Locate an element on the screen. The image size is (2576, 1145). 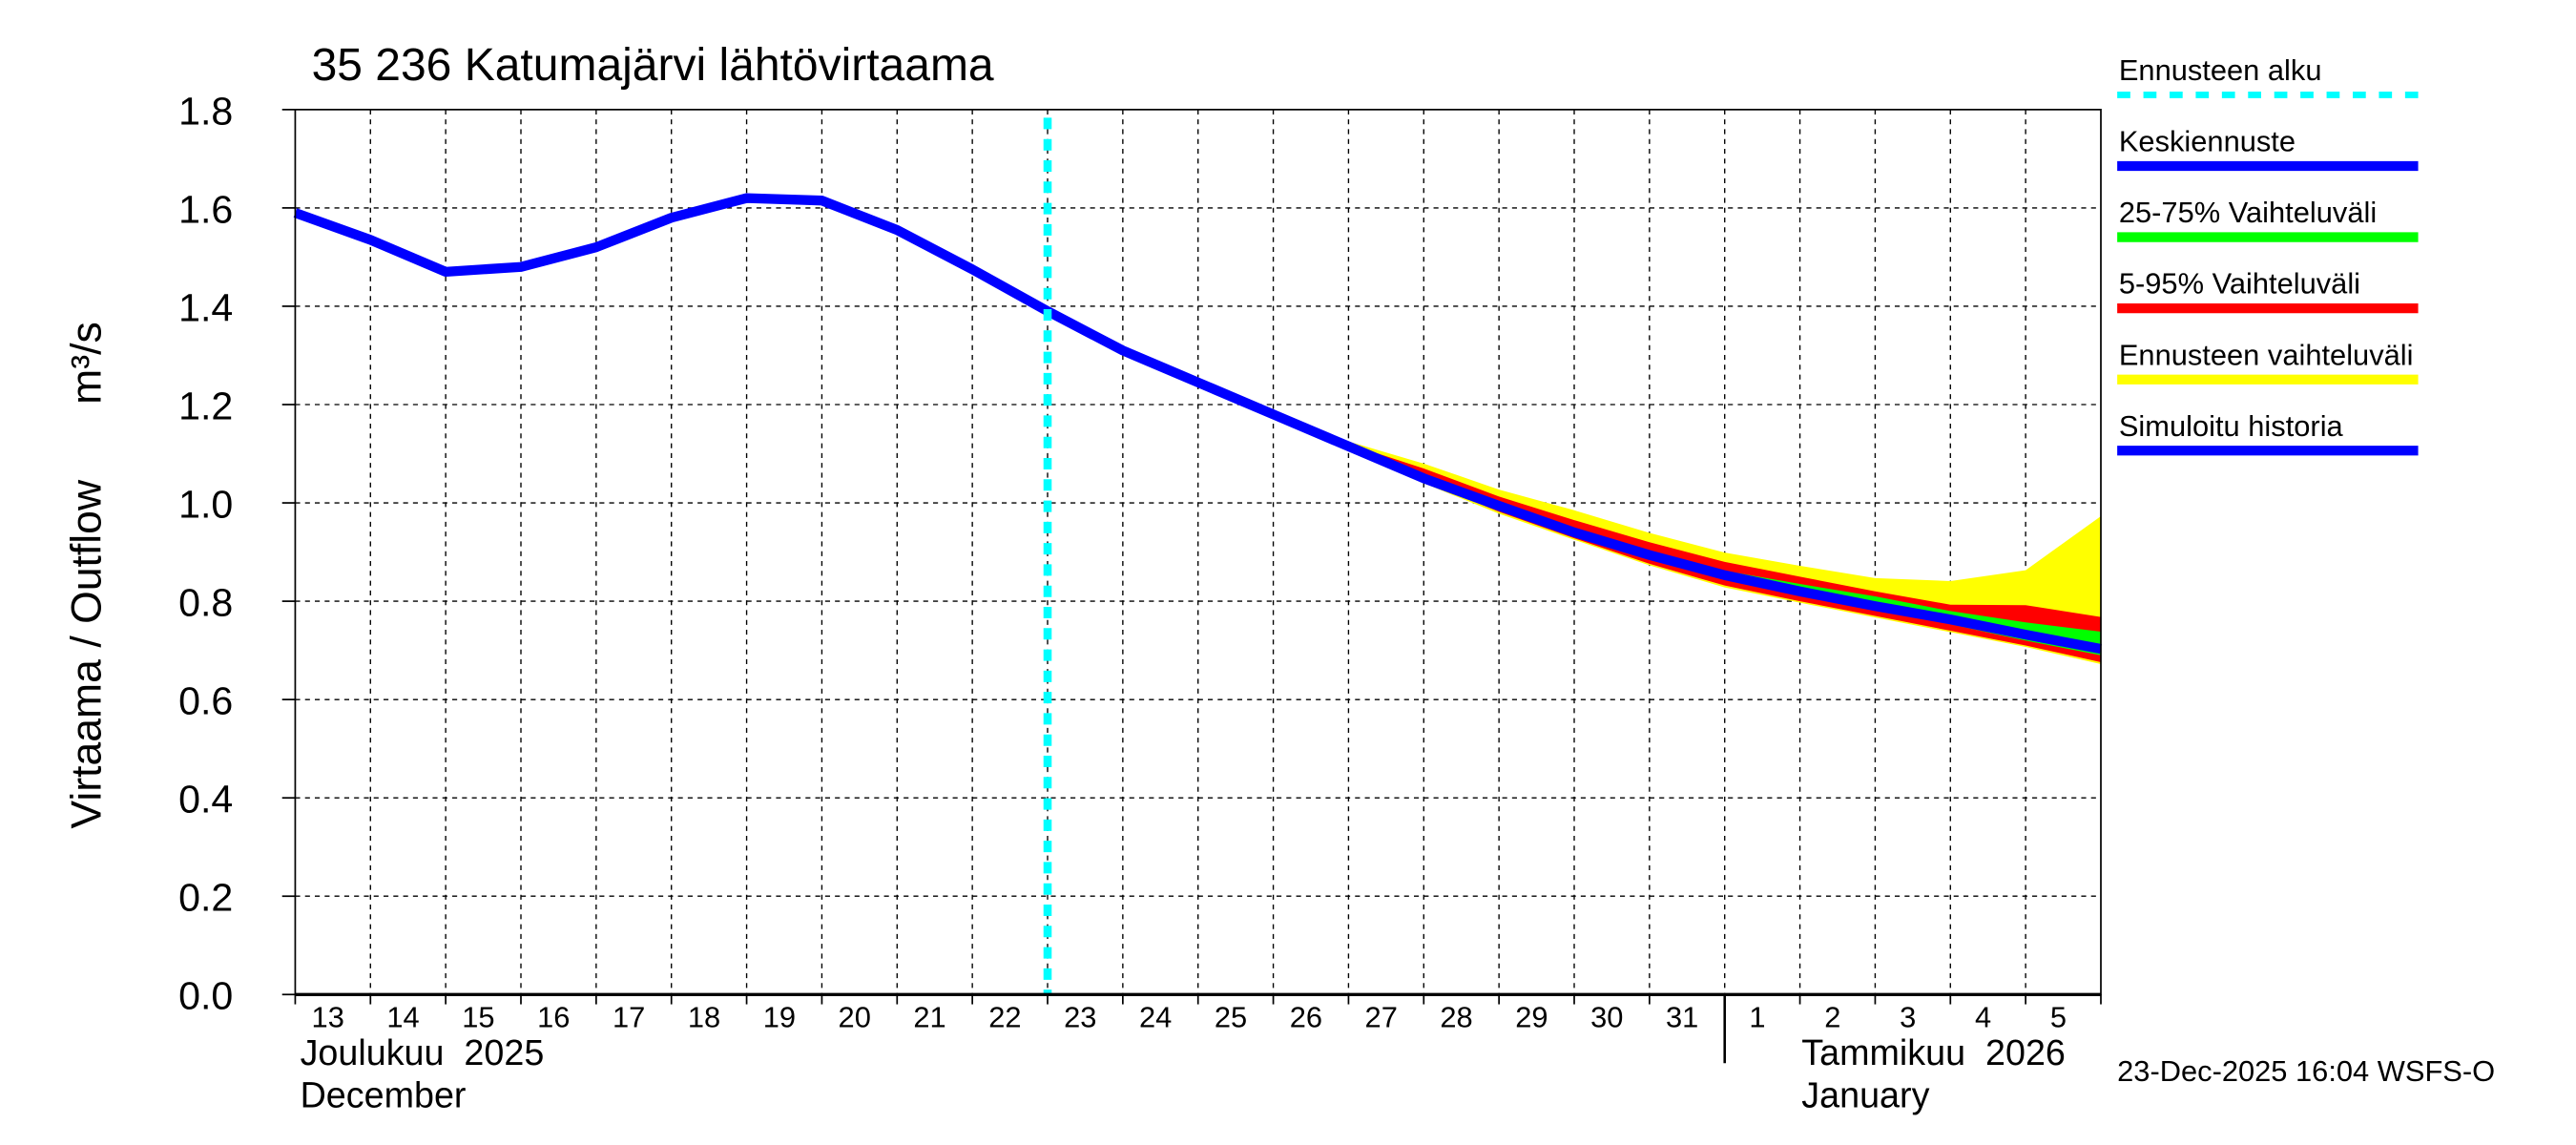
x-tick-label: 17 is located at coordinates (629, 1018).